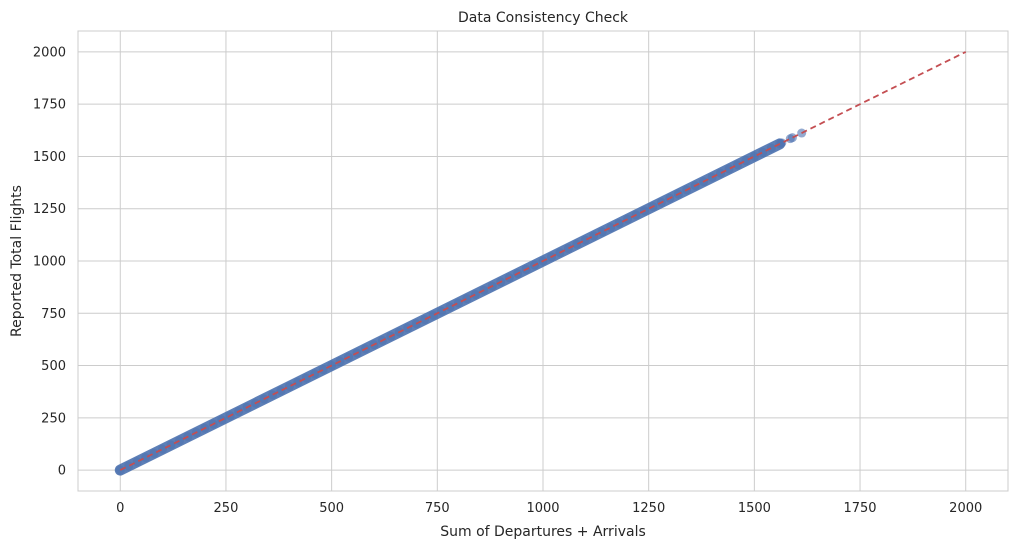 Image resolution: width=1017 pixels, height=550 pixels. Describe the element at coordinates (437, 508) in the screenshot. I see `x-tick-label: 750` at that location.